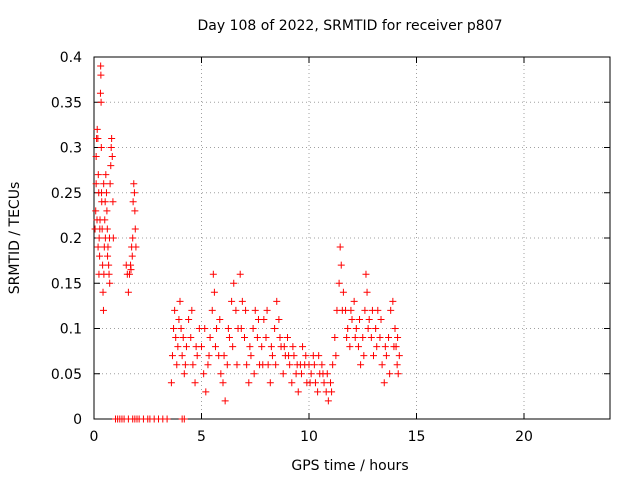 Image resolution: width=640 pixels, height=480 pixels. What do you see at coordinates (349, 466) in the screenshot?
I see `x-axis-label: GPS time / hours` at bounding box center [349, 466].